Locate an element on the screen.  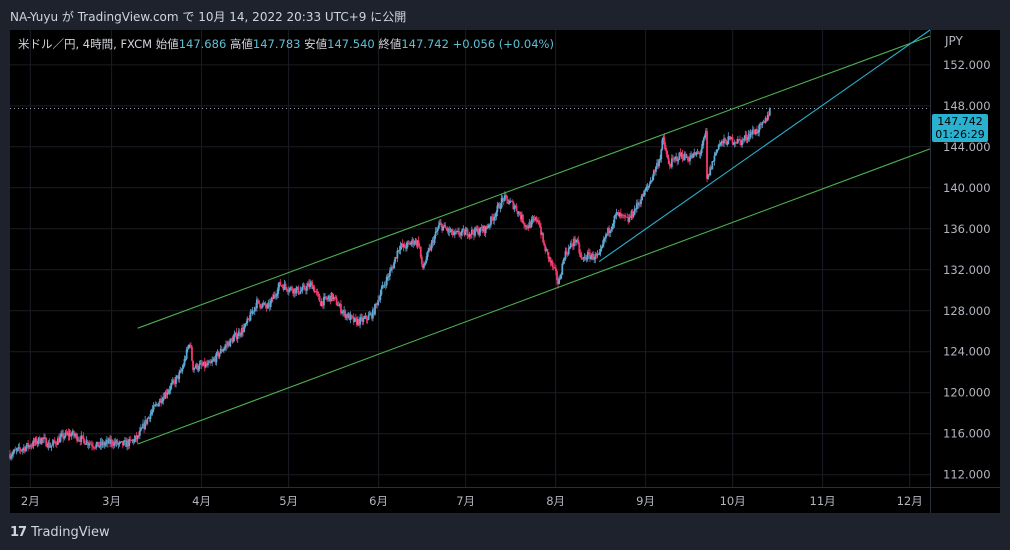
legend-open-value: 147.686 is located at coordinates (202, 44).